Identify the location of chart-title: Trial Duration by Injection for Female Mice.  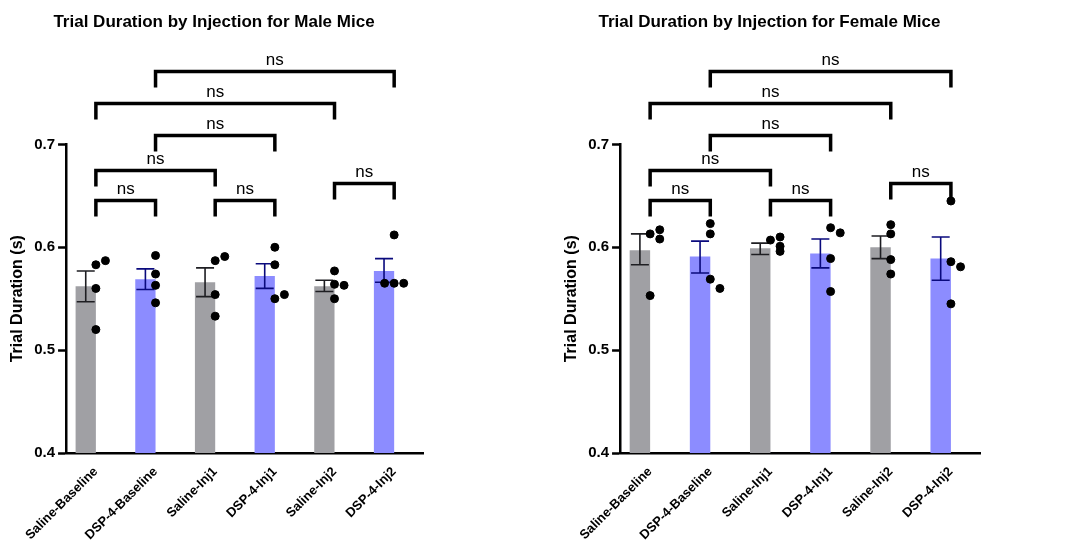
(769, 21).